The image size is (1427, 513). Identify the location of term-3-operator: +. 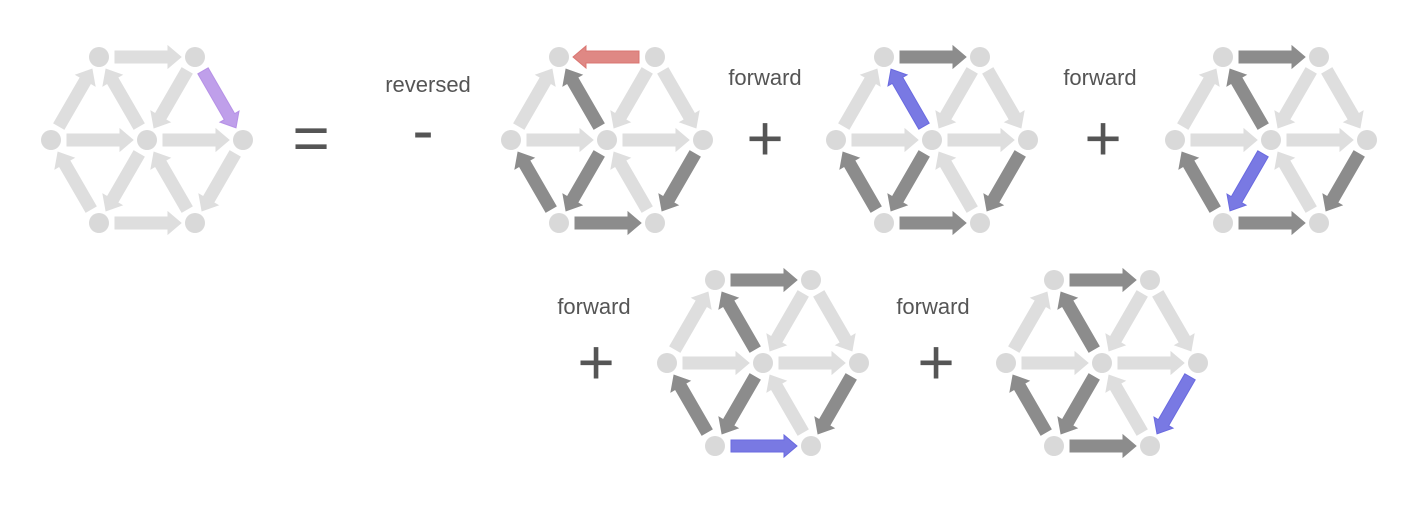
(1102, 138).